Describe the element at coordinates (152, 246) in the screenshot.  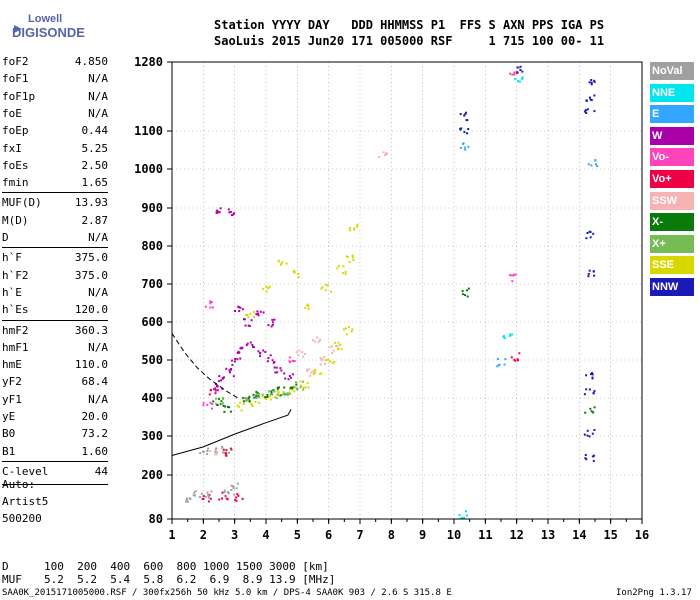
I see `y-tick-label: 800` at that location.